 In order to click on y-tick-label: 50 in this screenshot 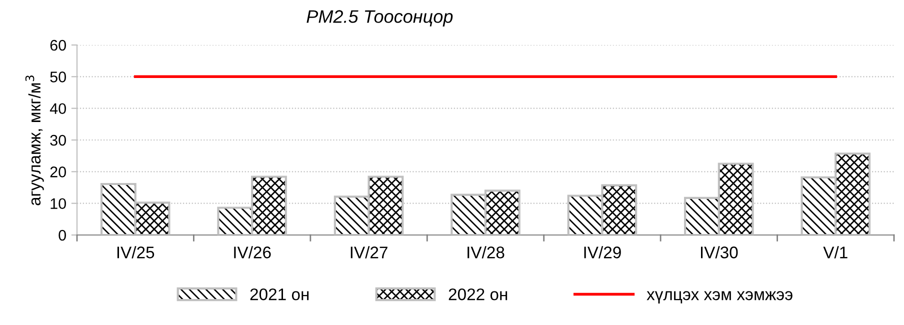, I will do `click(58, 77)`.